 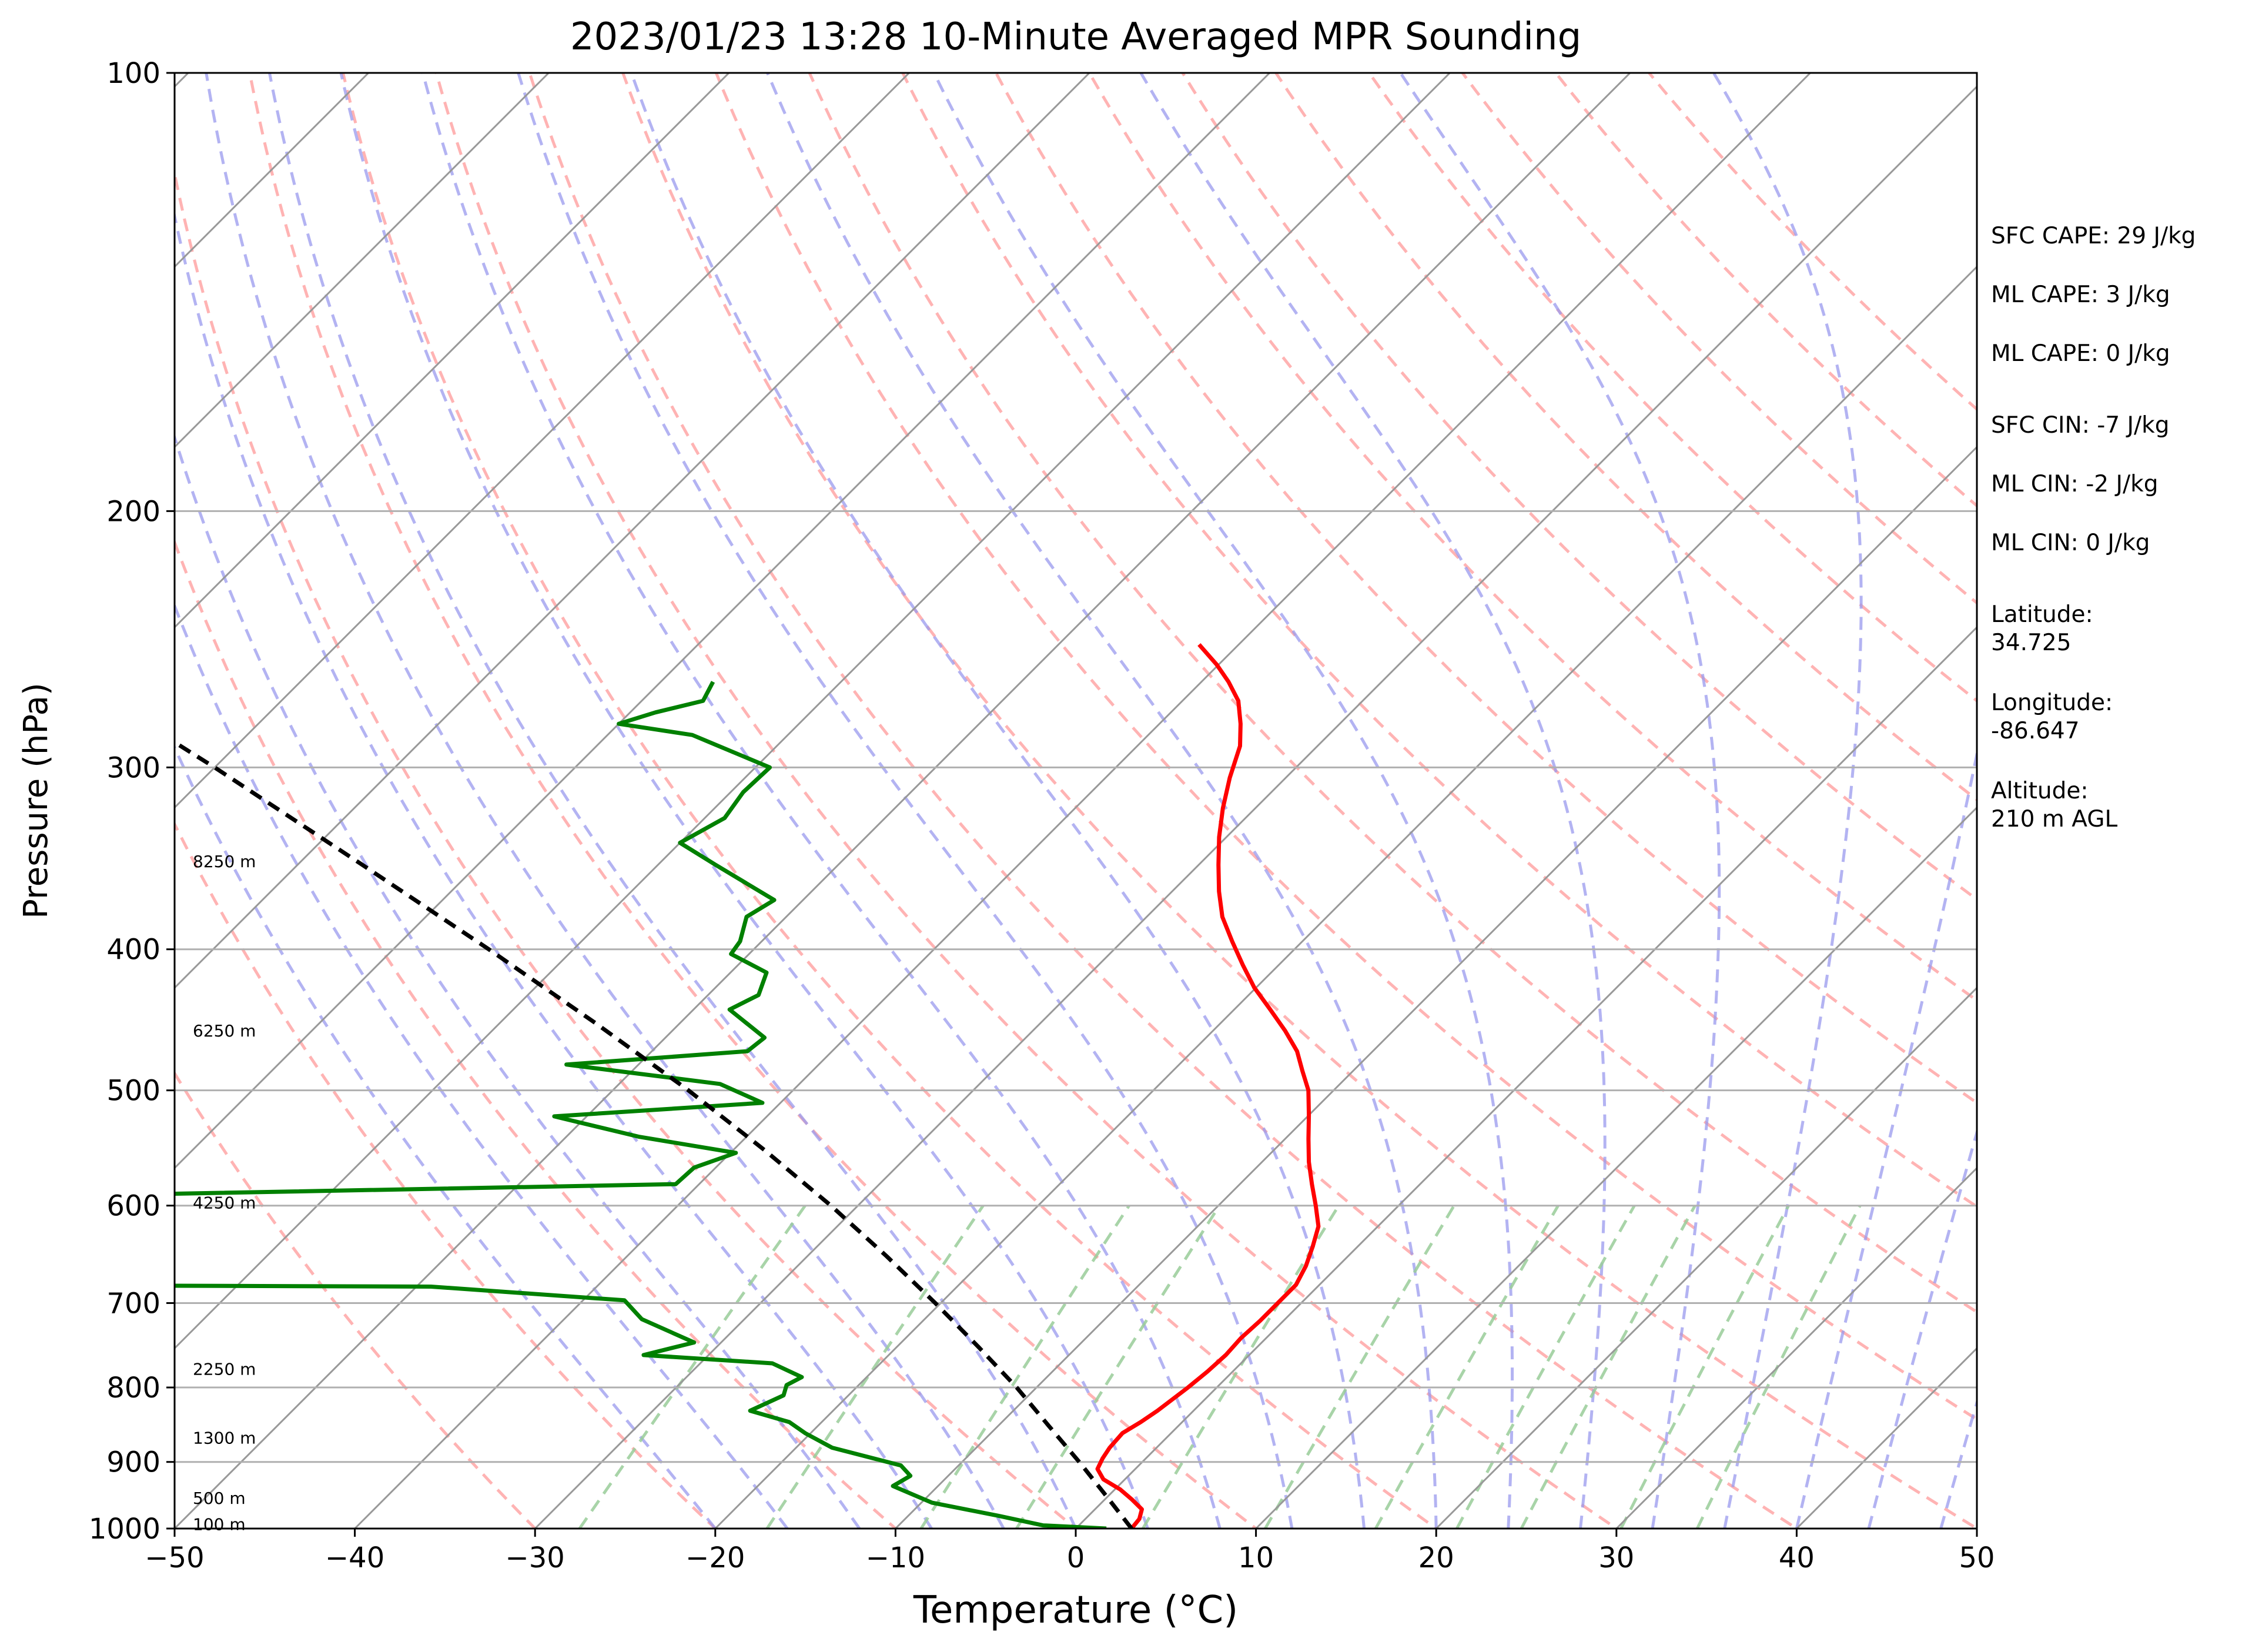 What do you see at coordinates (133, 512) in the screenshot?
I see `y-tick-label: 200` at bounding box center [133, 512].